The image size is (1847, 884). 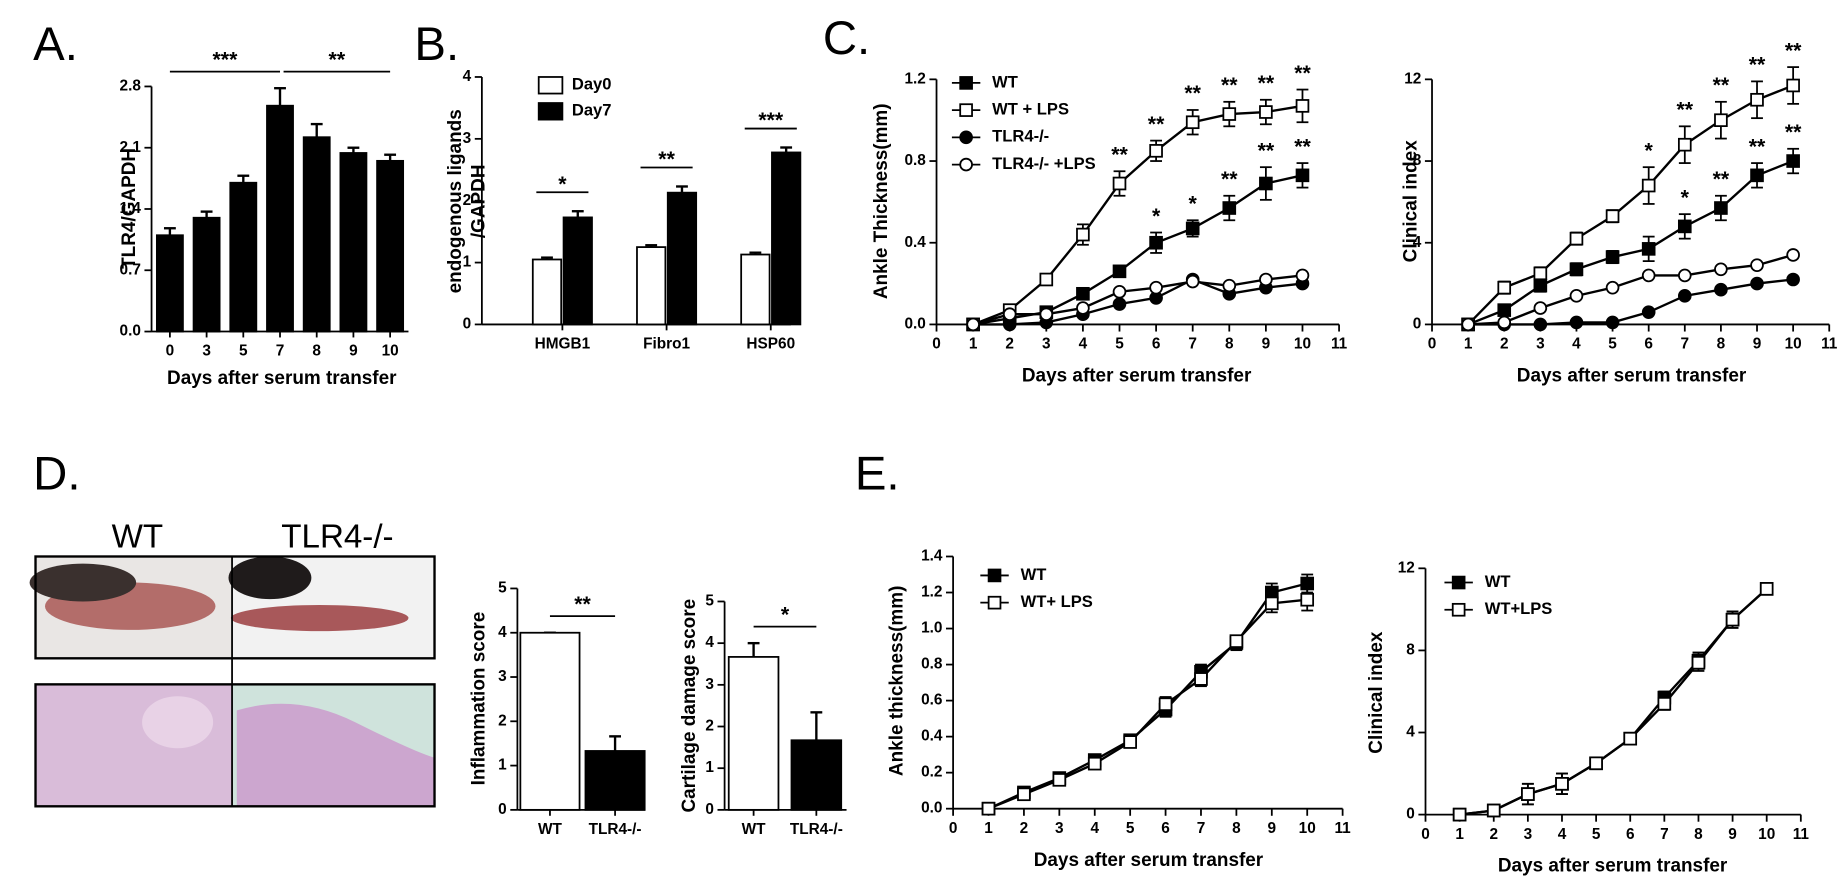 What do you see at coordinates (666, 344) in the screenshot?
I see `x-tick-label: Fibro1` at bounding box center [666, 344].